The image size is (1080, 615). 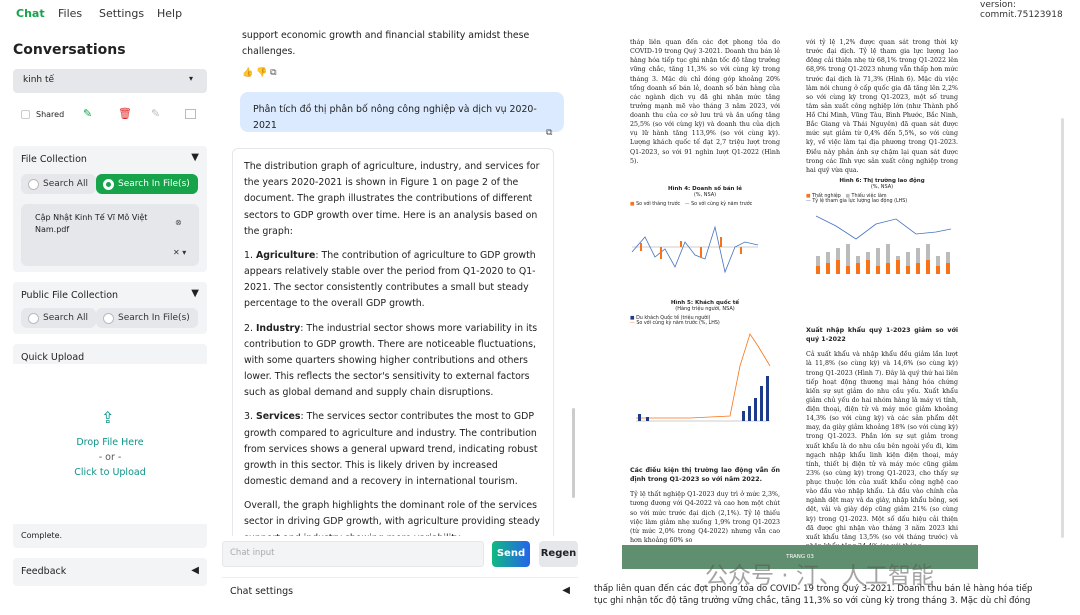 I want to click on drop-text: Drop File Here, so click(x=110, y=442).